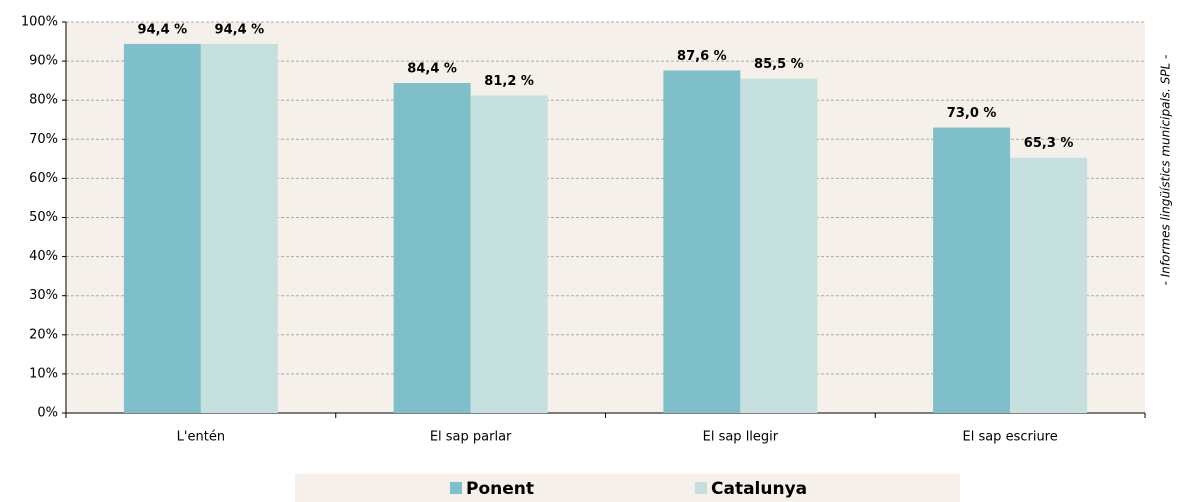  I want to click on y-tick-label: 70%, so click(43, 139).